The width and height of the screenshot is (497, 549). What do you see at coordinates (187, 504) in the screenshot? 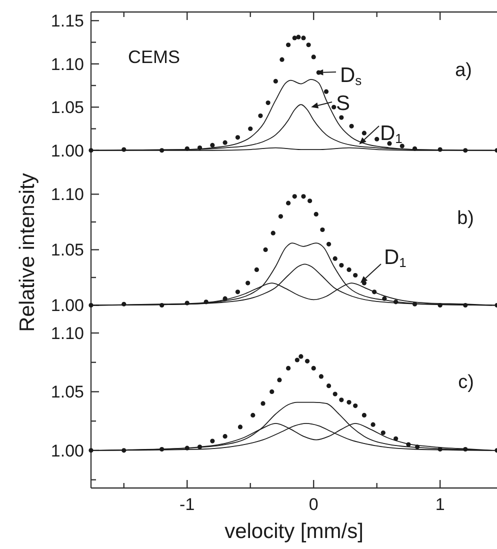
I see `x-tick-label: -1` at bounding box center [187, 504].